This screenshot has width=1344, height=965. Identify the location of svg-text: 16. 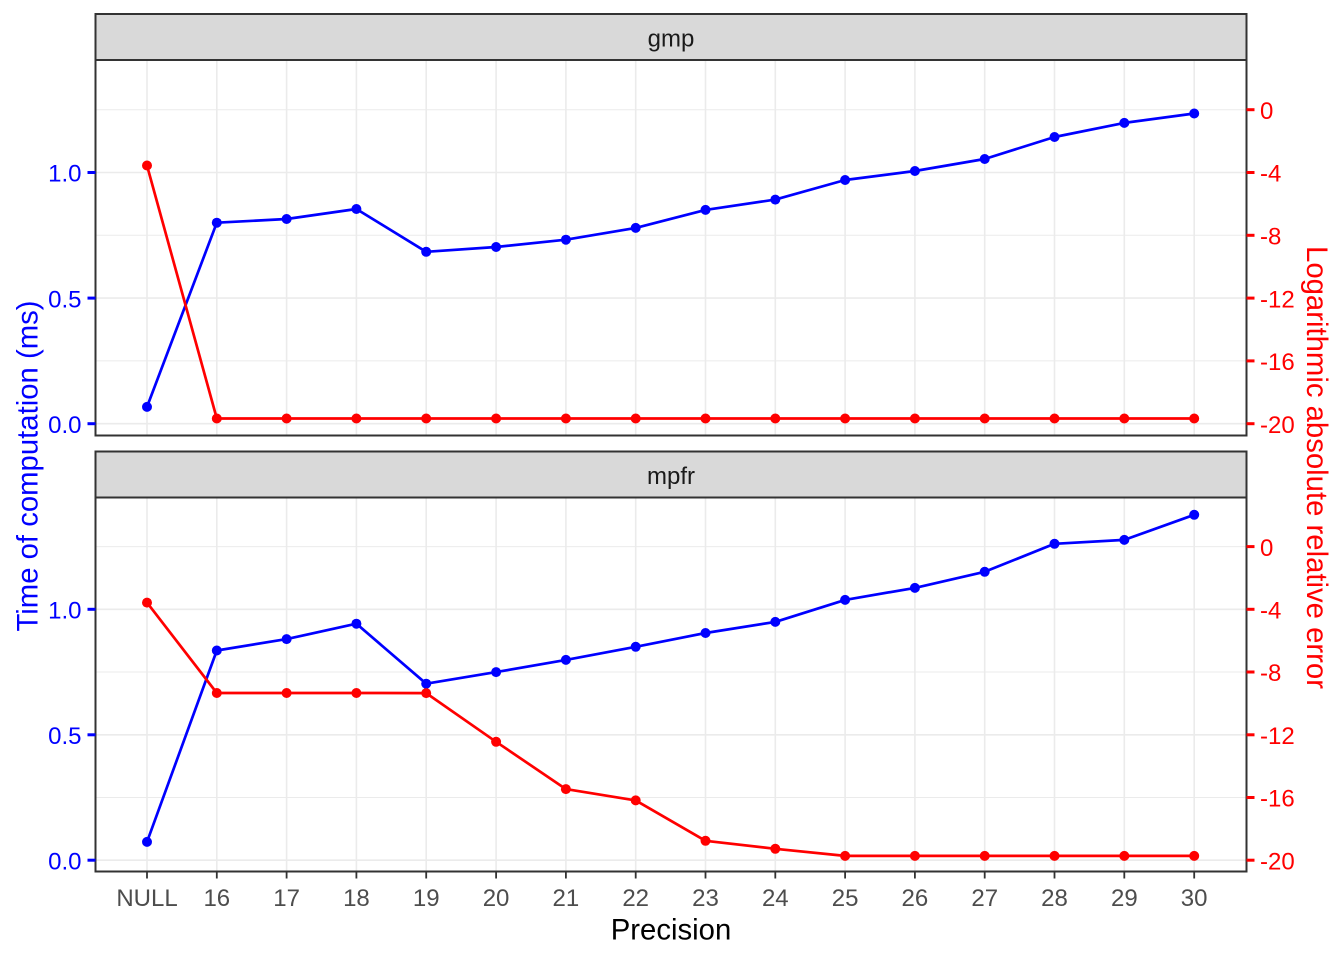
(216, 898).